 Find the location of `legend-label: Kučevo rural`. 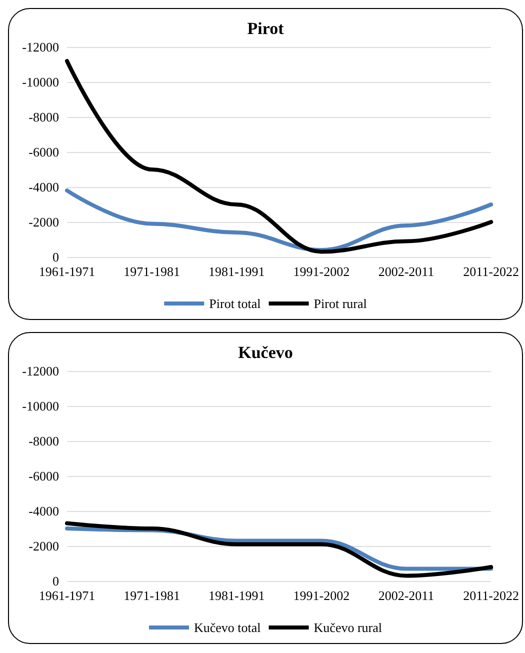

legend-label: Kučevo rural is located at coordinates (348, 627).